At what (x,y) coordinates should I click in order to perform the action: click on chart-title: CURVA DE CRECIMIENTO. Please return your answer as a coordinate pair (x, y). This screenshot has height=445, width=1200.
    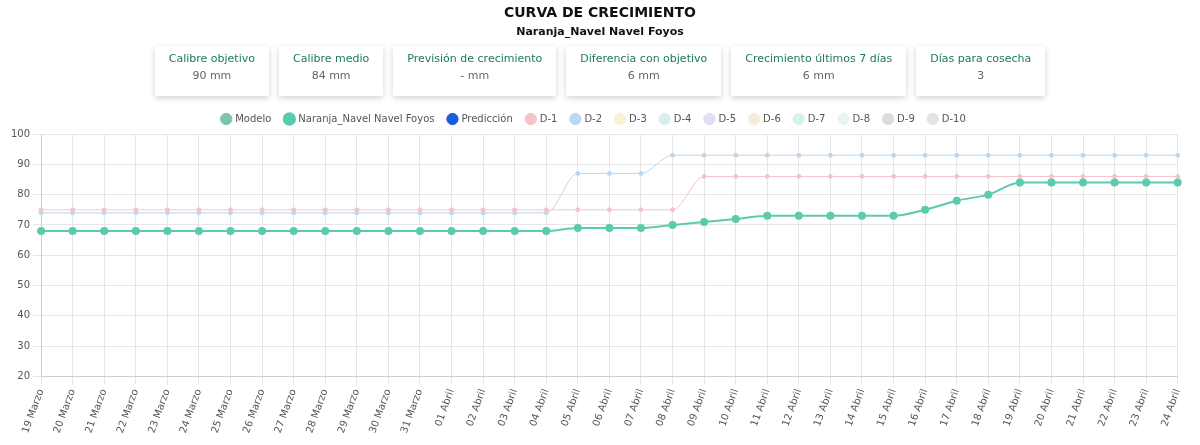
    Looking at the image, I should click on (600, 12).